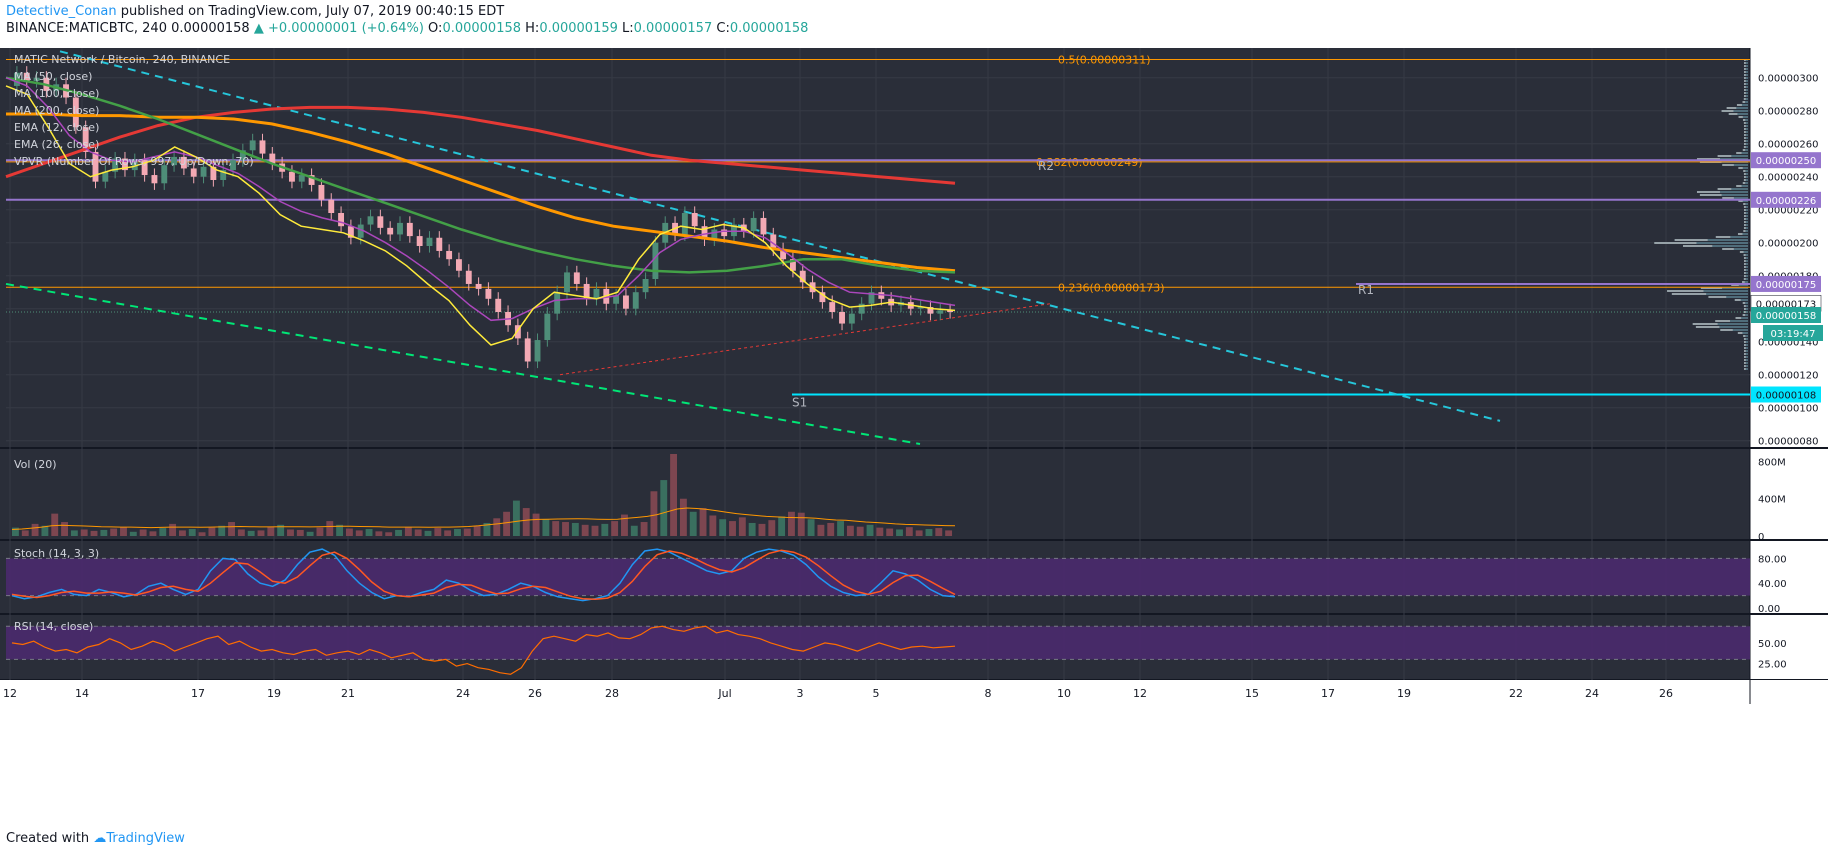  I want to click on indicator-legend: VPVR (Number Of Rows, 997, Up/Down, 70), so click(134, 161).